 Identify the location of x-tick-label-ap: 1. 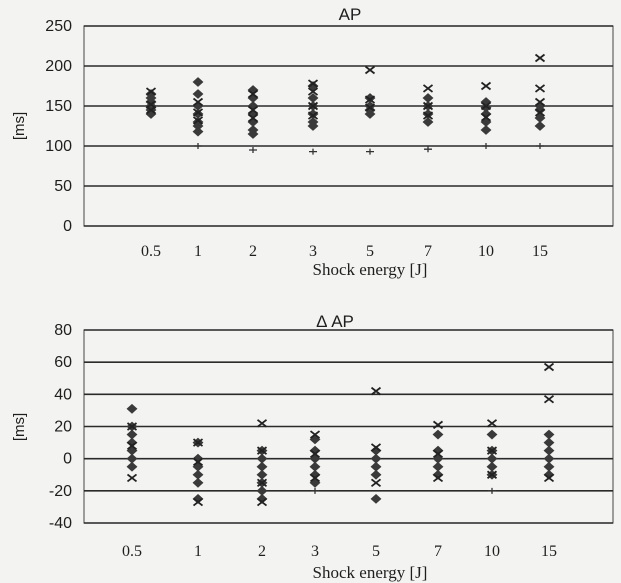
(198, 251).